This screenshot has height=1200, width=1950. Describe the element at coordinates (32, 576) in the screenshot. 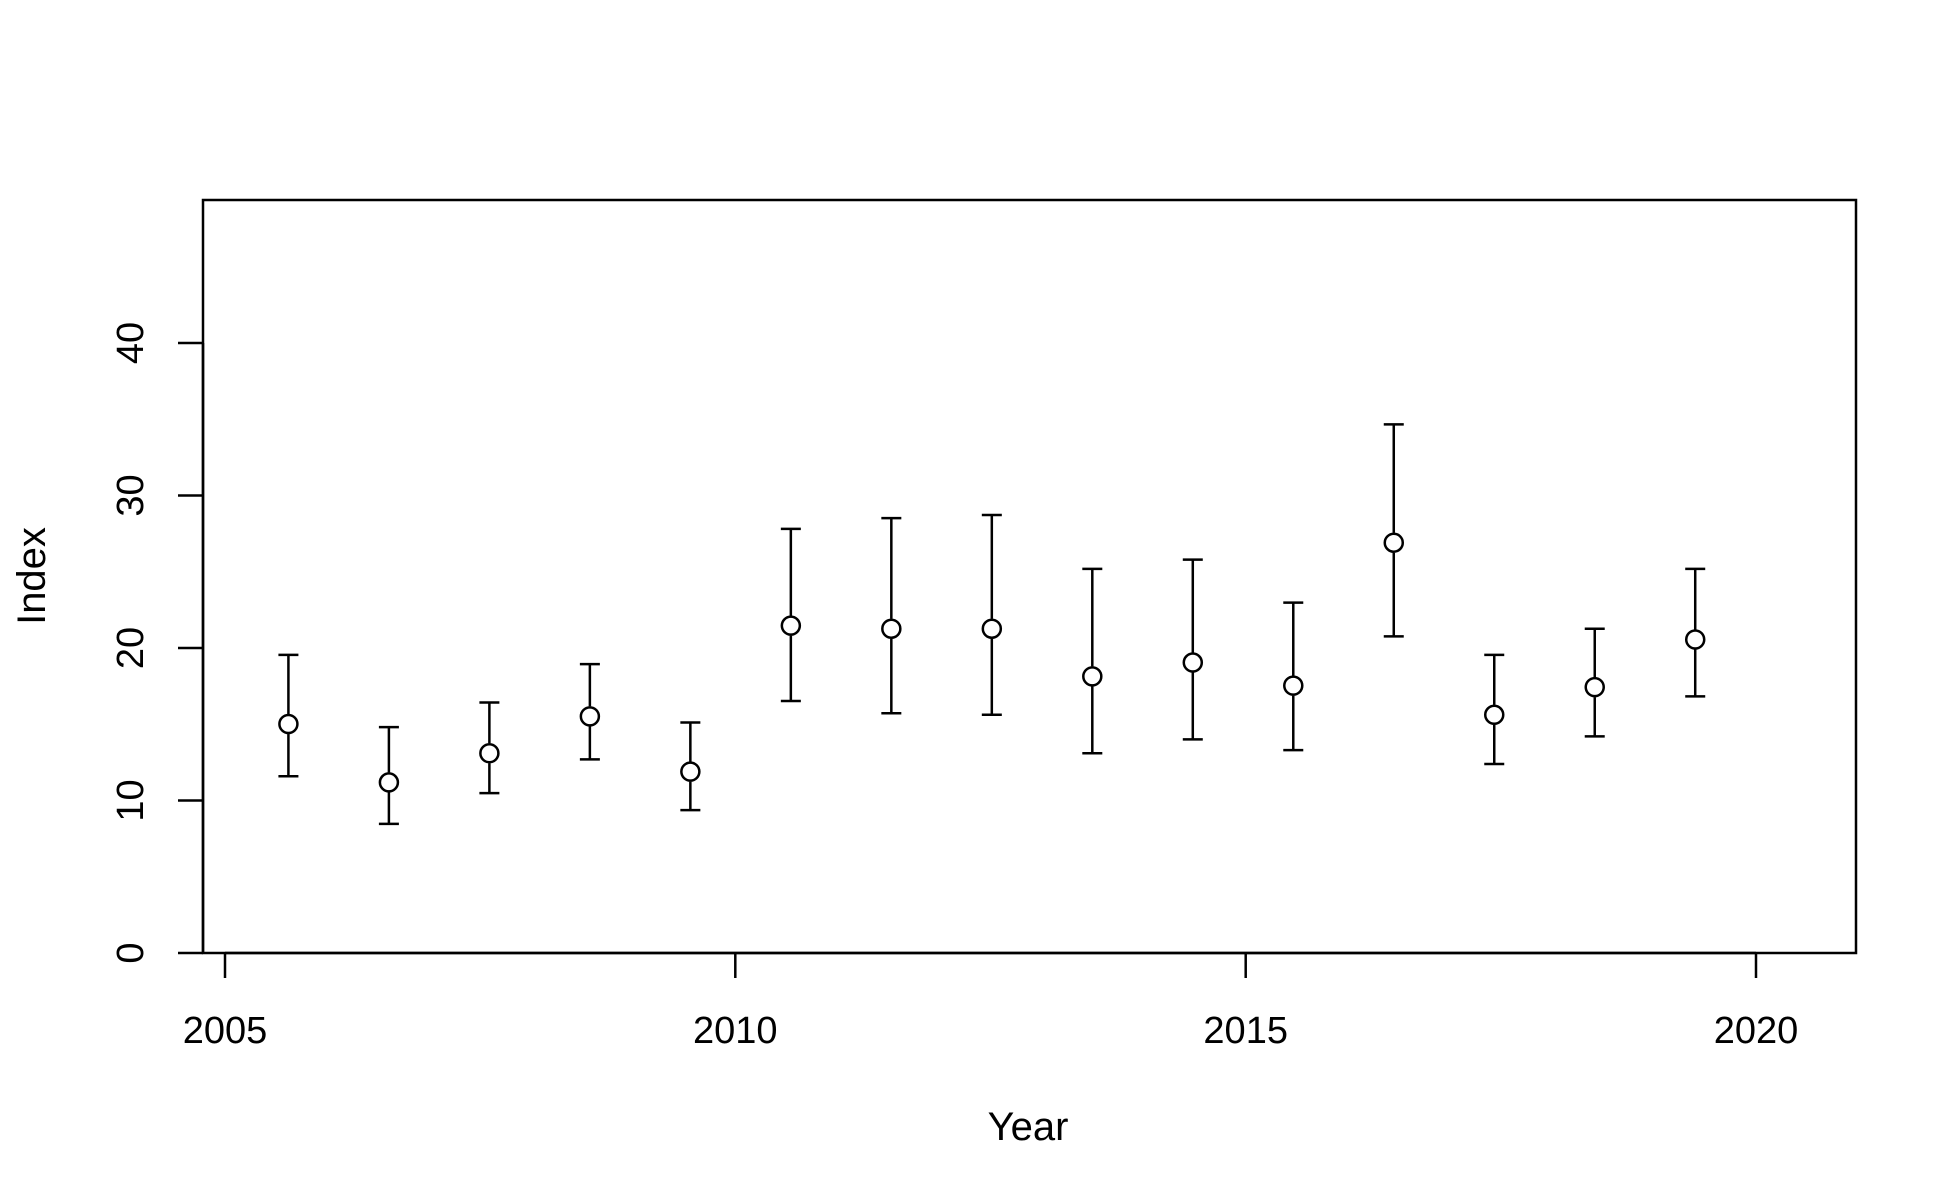

I see `y-axis-title: Index` at that location.